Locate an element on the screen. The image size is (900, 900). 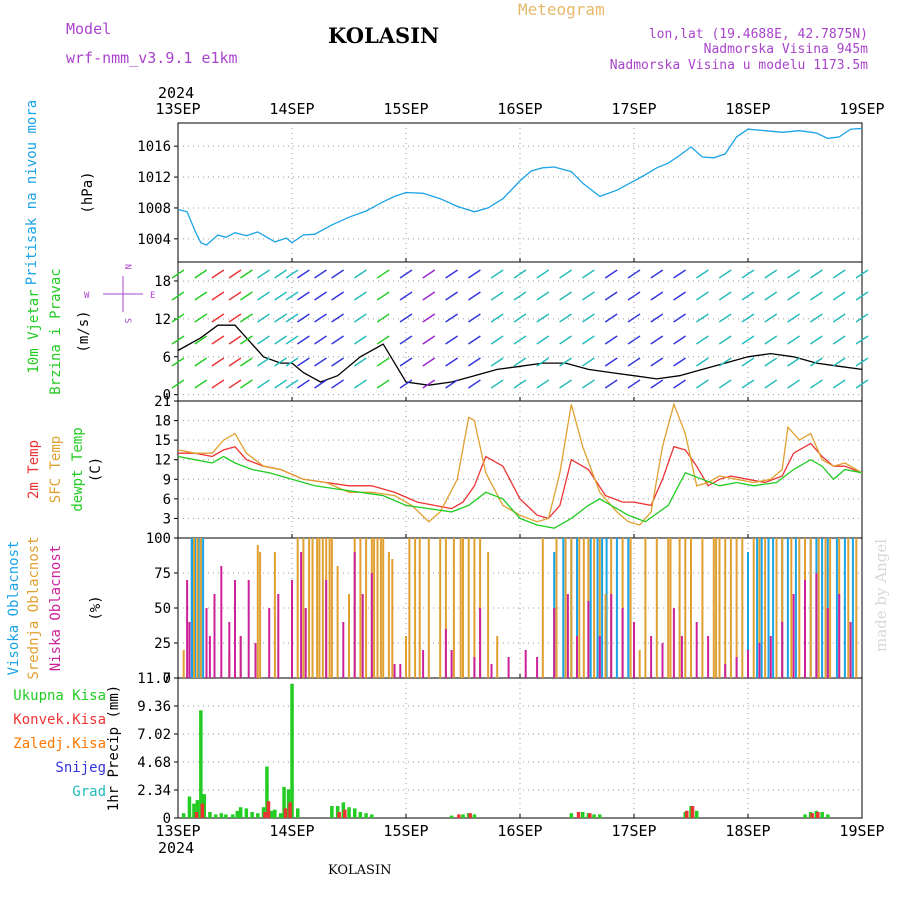
x-tick-label-bottom: 14SEP is located at coordinates (291, 831).